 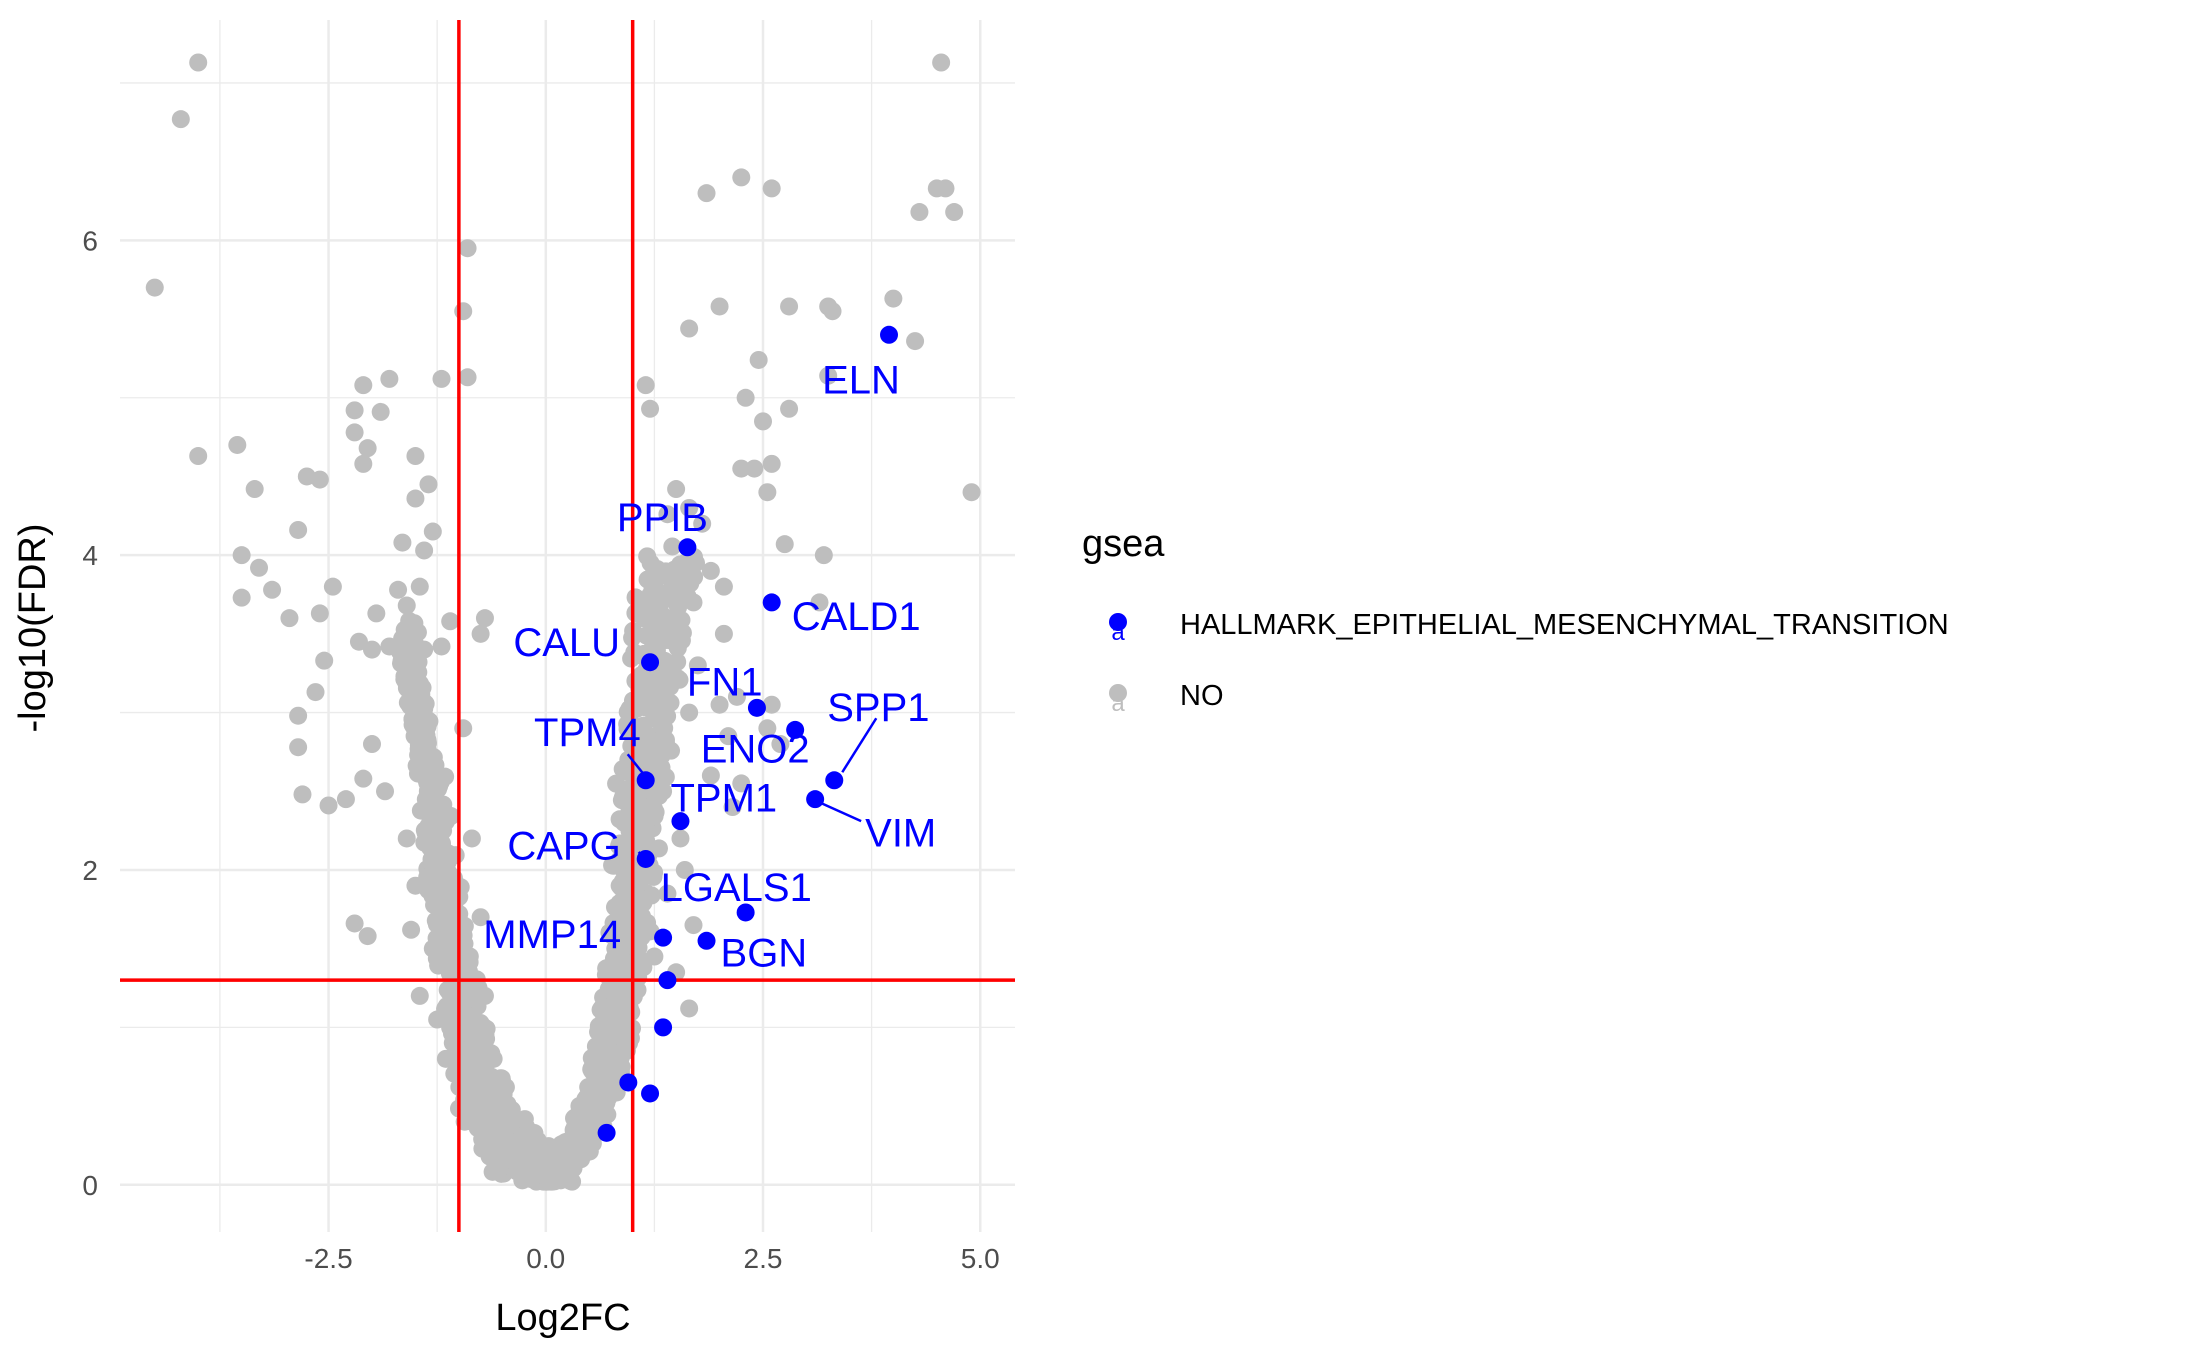 I want to click on legend-title: gsea, so click(x=1123, y=544).